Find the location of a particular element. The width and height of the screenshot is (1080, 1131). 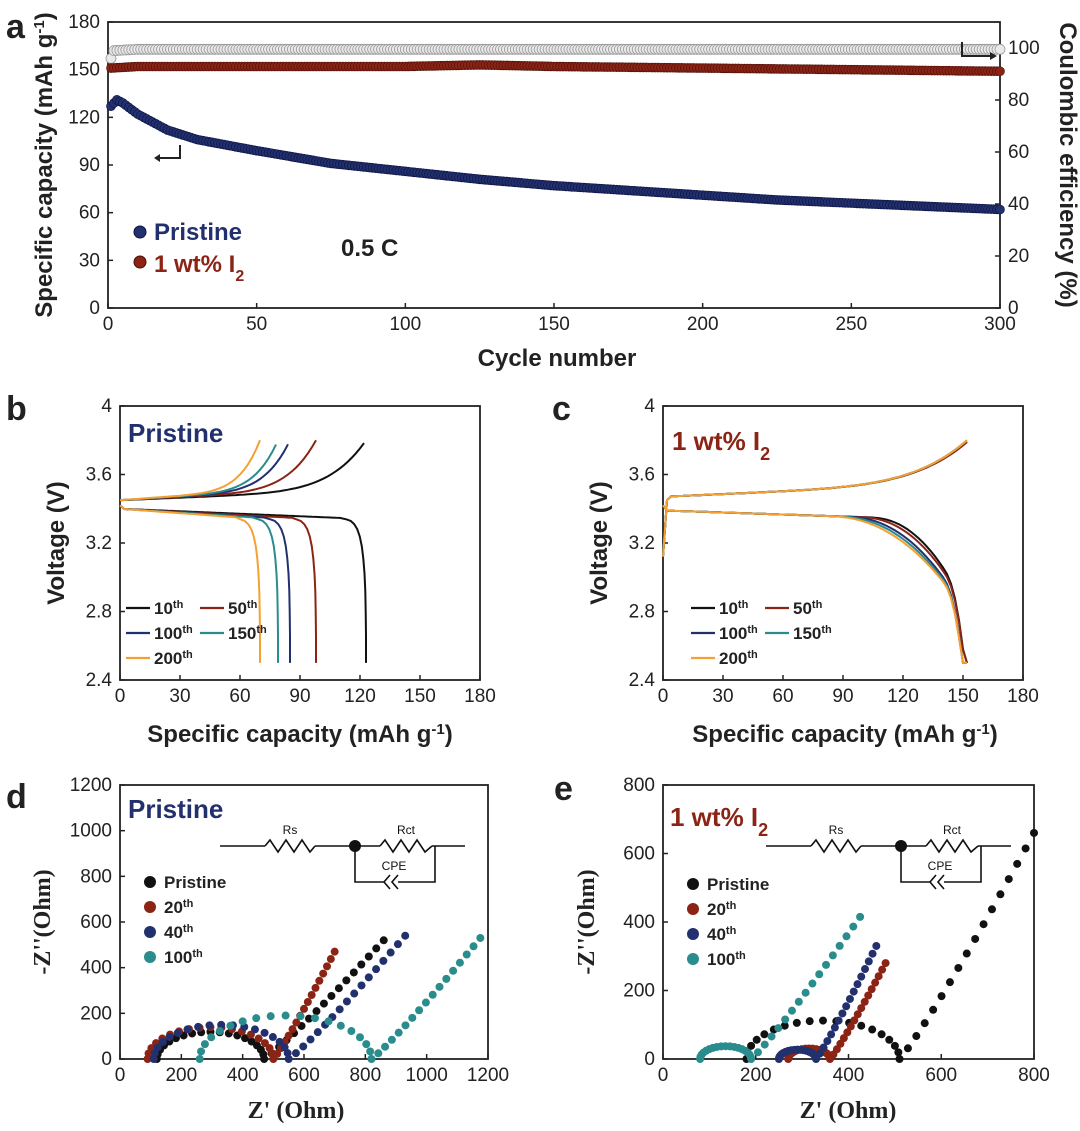

circuit-label-cpe: CPE is located at coordinates (394, 866).